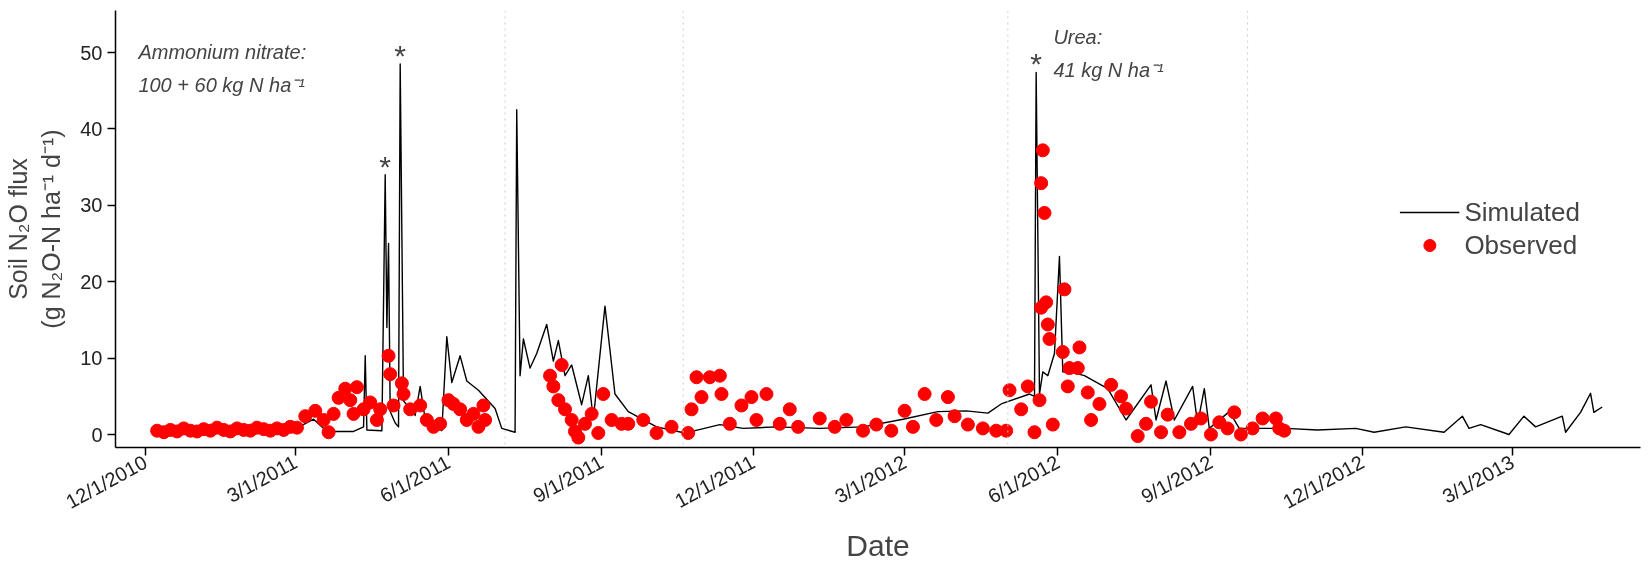  What do you see at coordinates (1109, 53) in the screenshot?
I see `annotation: Urea: 41 kg N ha⁻¹` at bounding box center [1109, 53].